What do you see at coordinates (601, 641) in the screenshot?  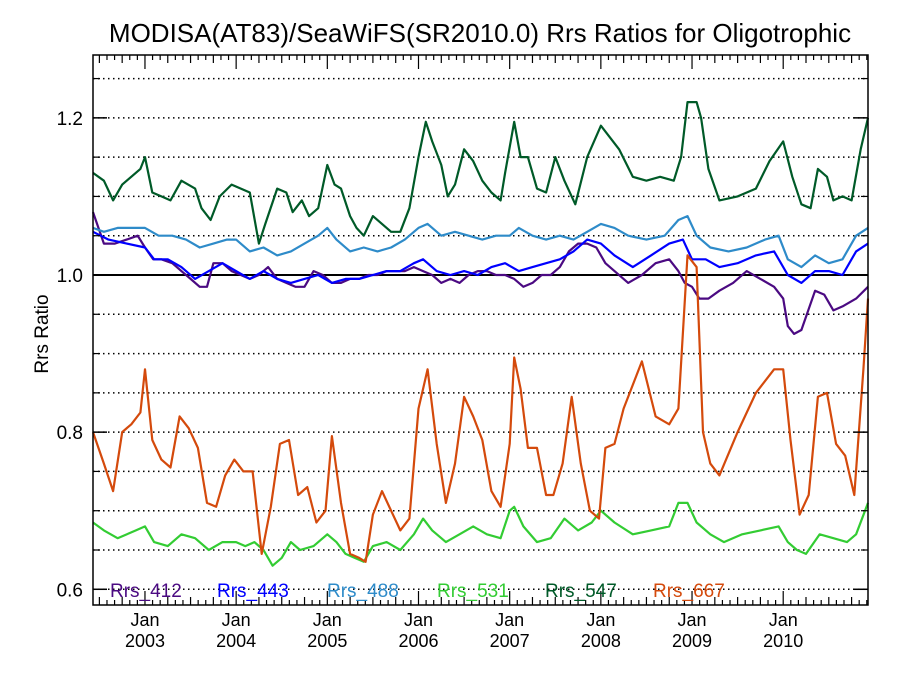 I see `x-tick-label-year: 2008` at bounding box center [601, 641].